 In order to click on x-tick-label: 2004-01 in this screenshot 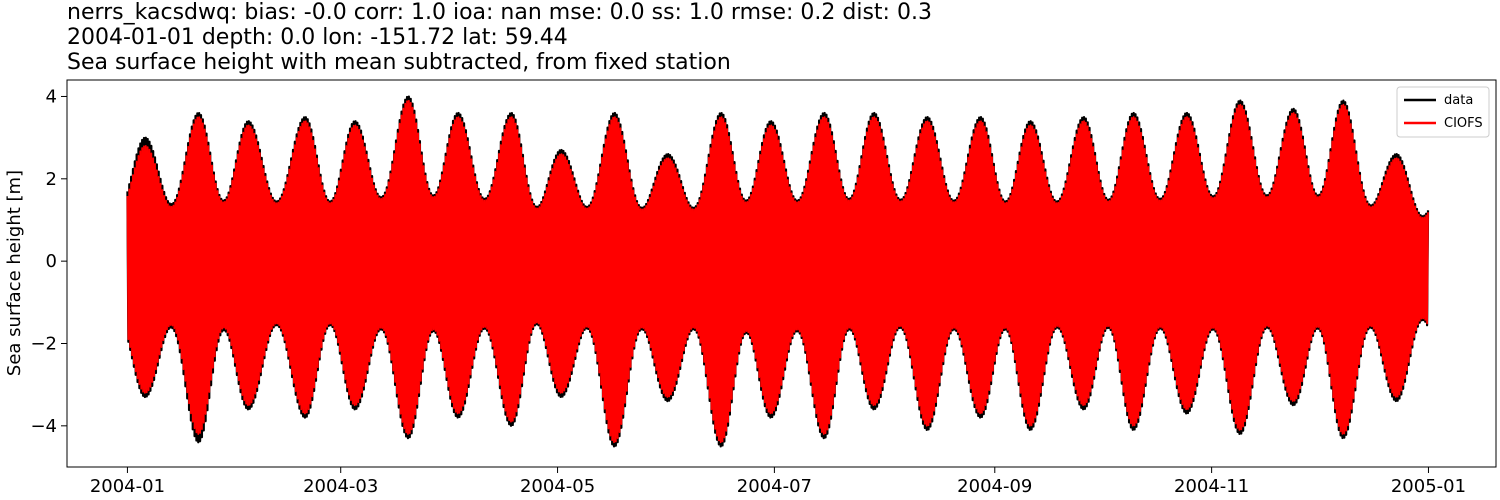, I will do `click(127, 486)`.